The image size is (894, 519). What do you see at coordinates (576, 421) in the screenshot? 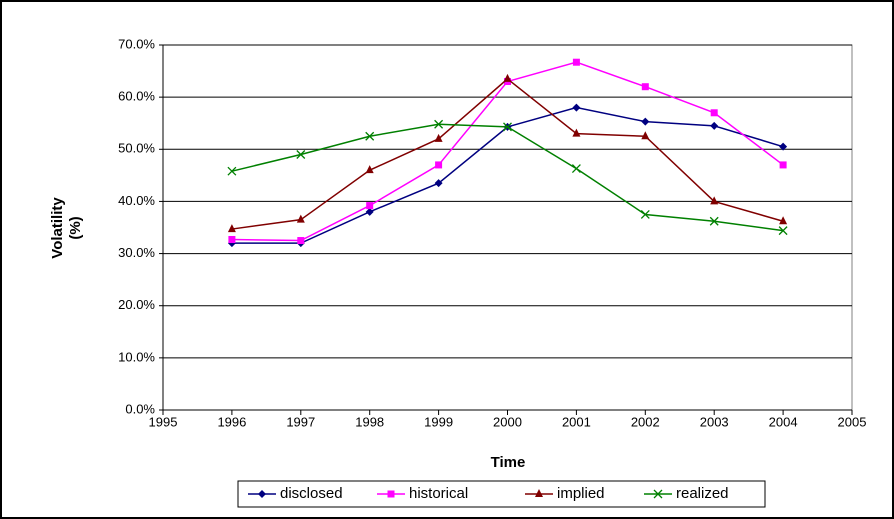
I see `x-tick-label: 2001` at bounding box center [576, 421].